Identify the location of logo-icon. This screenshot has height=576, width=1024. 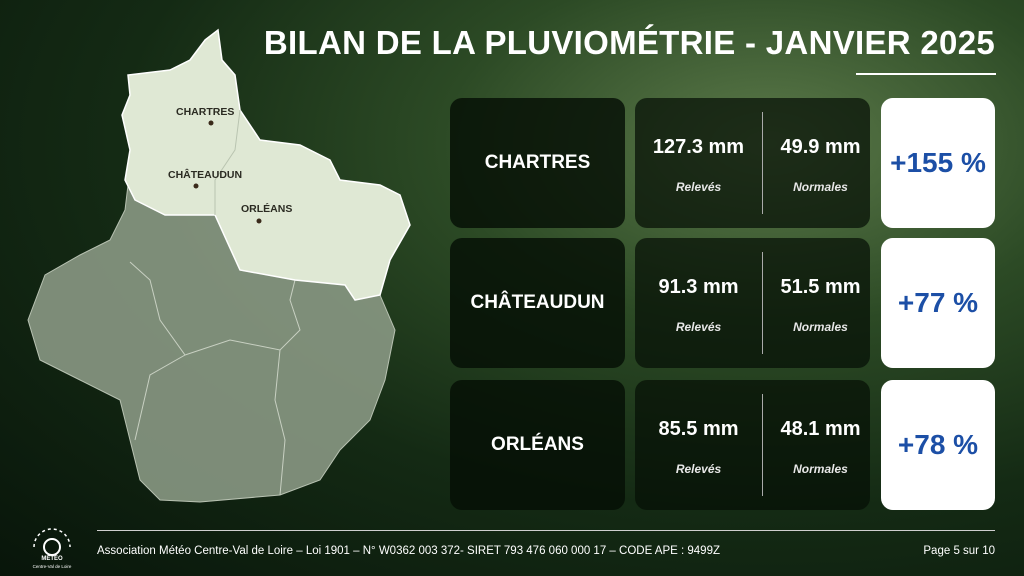
(52, 542).